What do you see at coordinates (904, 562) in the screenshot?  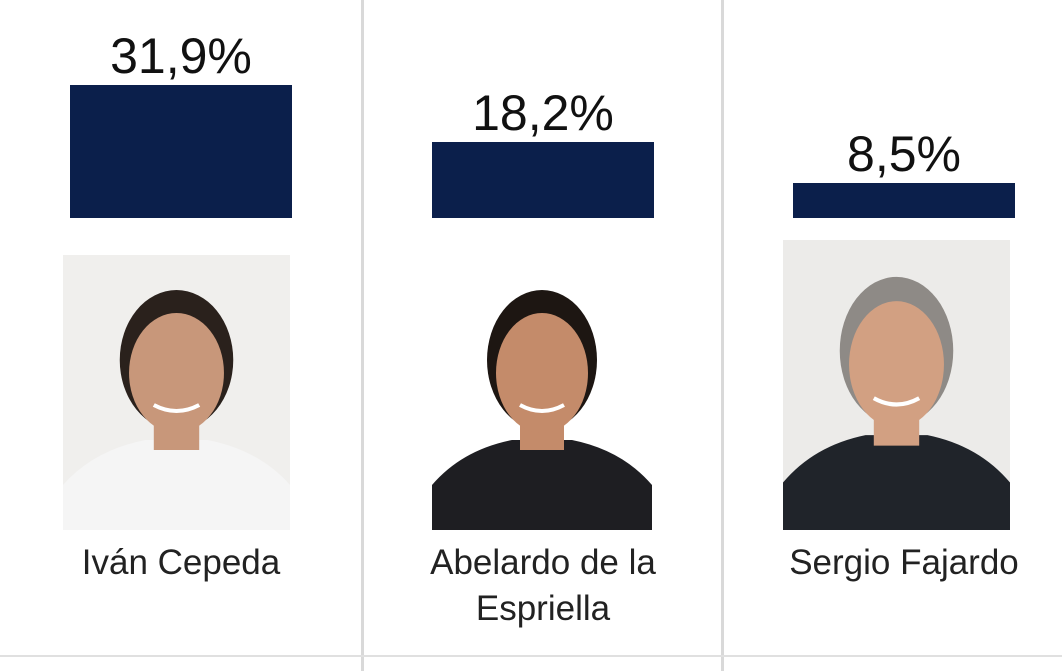 I see `candidate-name: Sergio Fajardo` at bounding box center [904, 562].